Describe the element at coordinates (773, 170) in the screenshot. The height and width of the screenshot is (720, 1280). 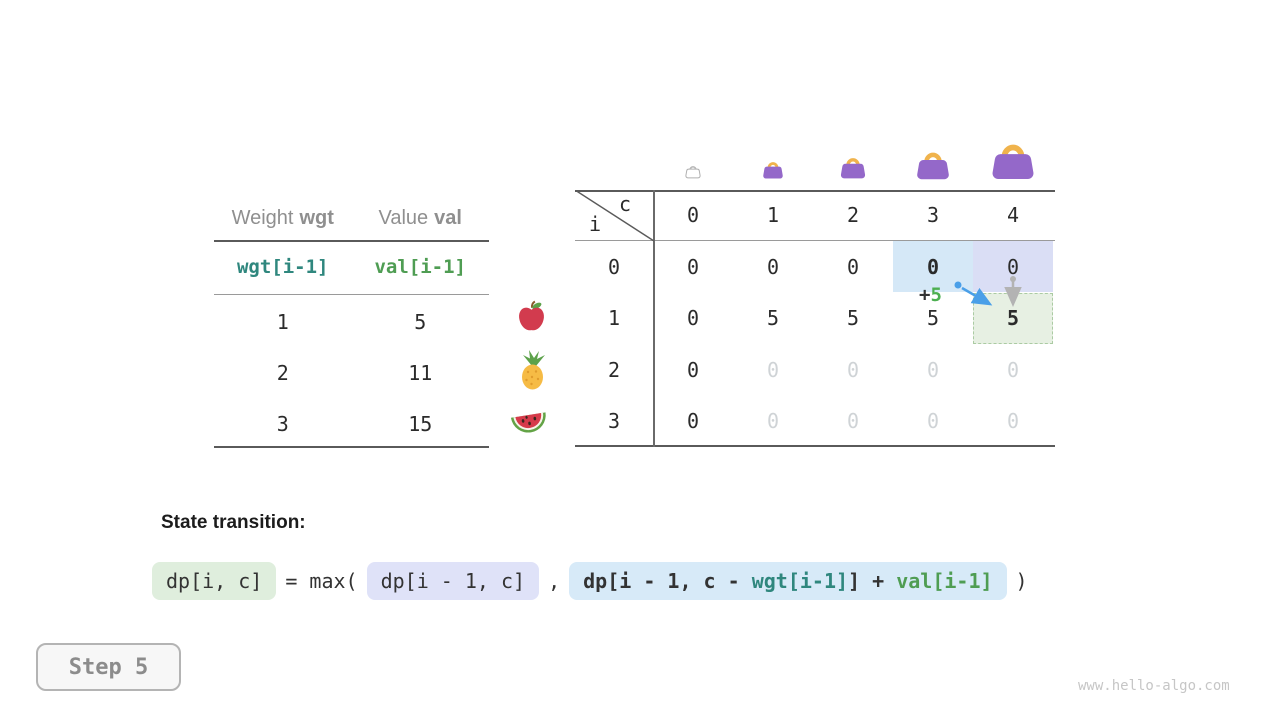
I see `bag-small-icon` at that location.